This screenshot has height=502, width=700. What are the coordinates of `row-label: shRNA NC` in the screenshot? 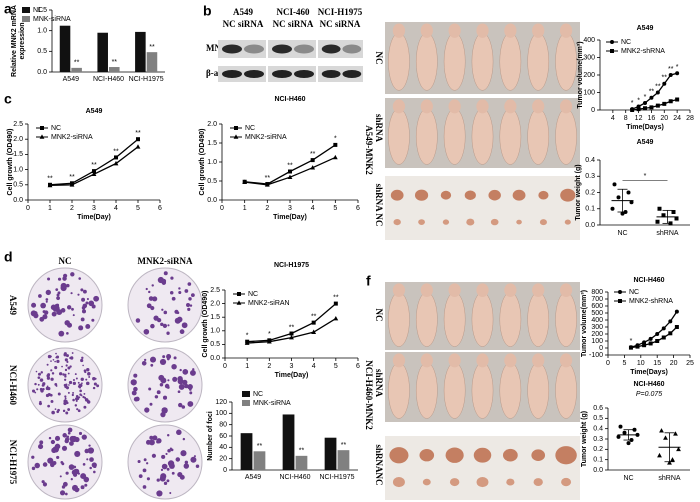 It's located at (379, 205).